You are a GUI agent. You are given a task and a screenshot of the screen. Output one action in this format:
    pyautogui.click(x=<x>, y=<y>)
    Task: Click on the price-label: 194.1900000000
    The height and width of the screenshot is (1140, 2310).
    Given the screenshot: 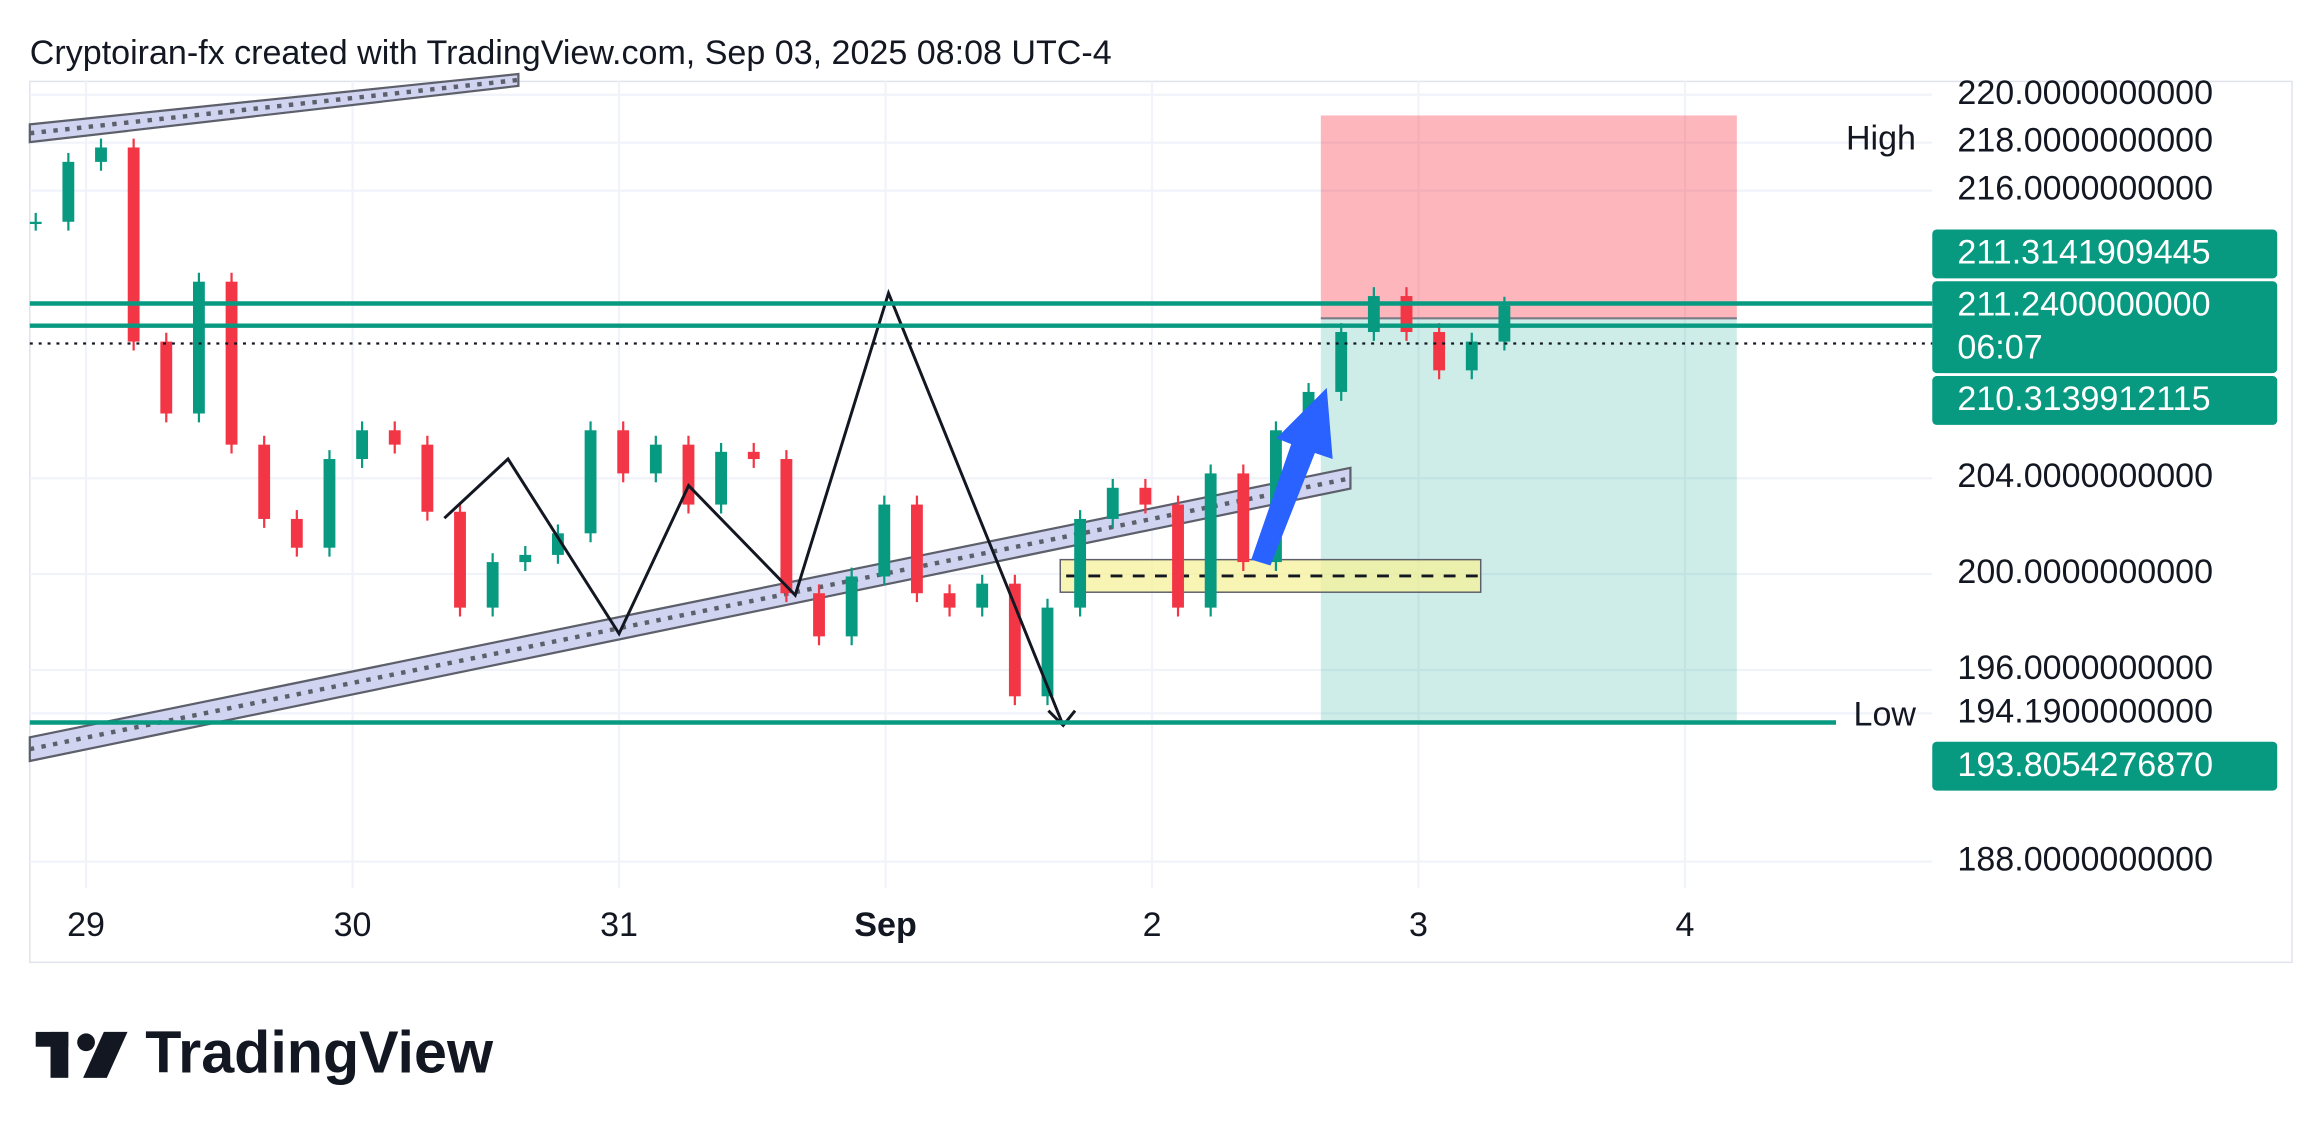 What is the action you would take?
    pyautogui.click(x=2085, y=711)
    